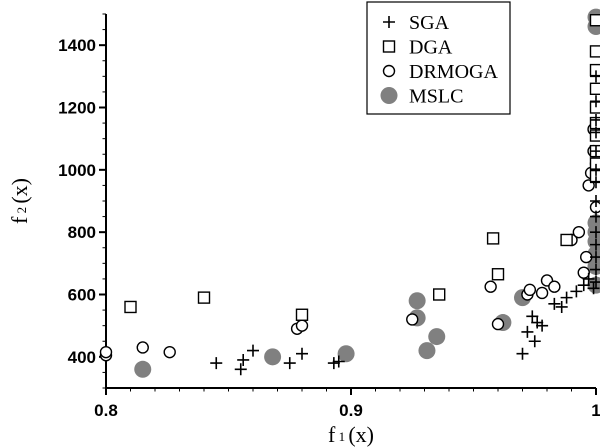  I want to click on y-tick-label: 1400, so click(77, 45).